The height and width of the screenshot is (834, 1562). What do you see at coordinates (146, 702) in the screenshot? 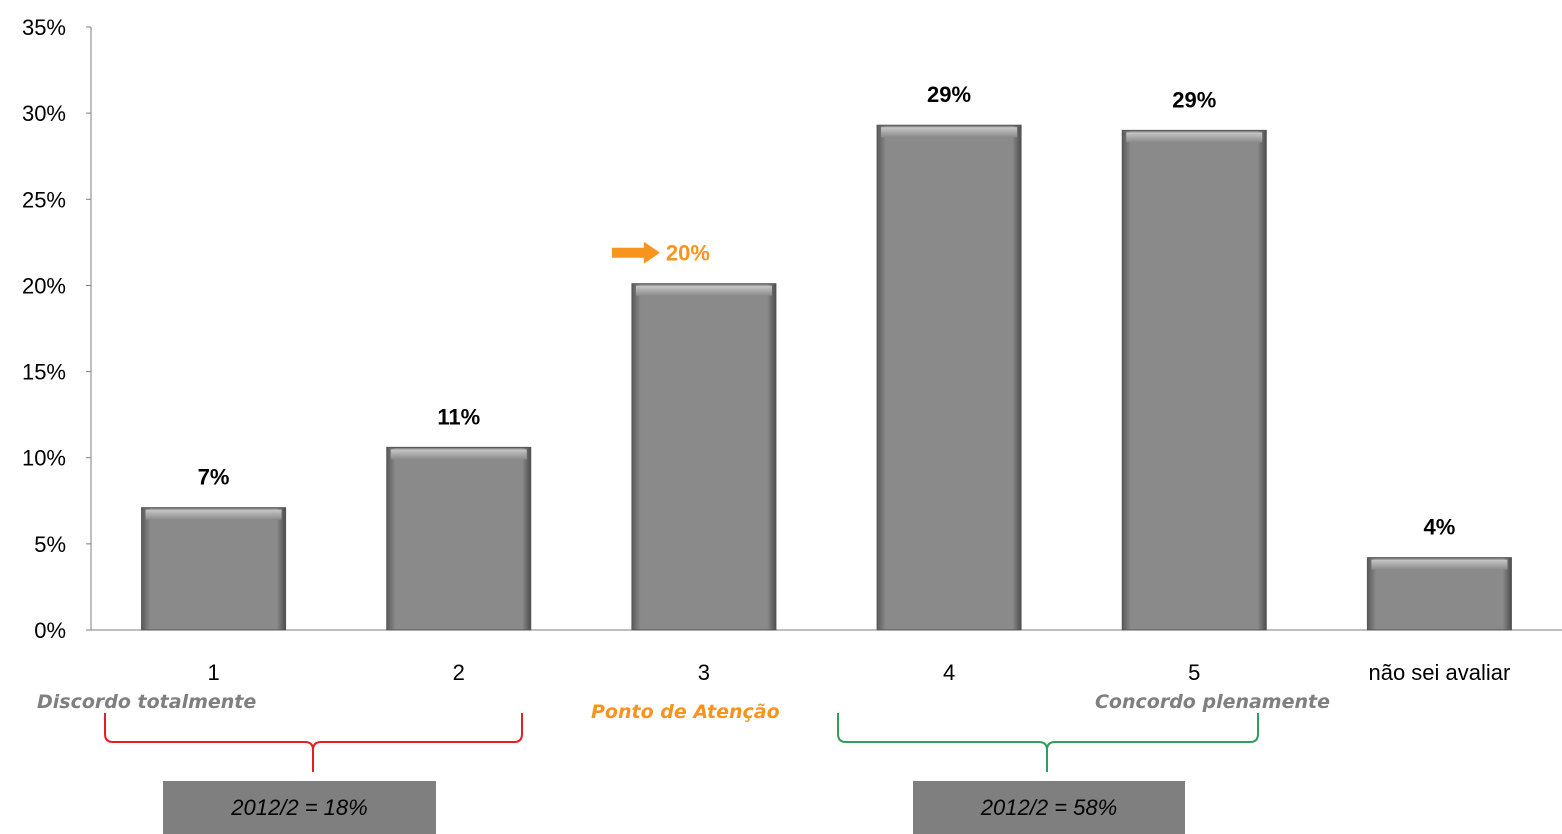
I see `scale-low-label: Discordo totalmente` at bounding box center [146, 702].